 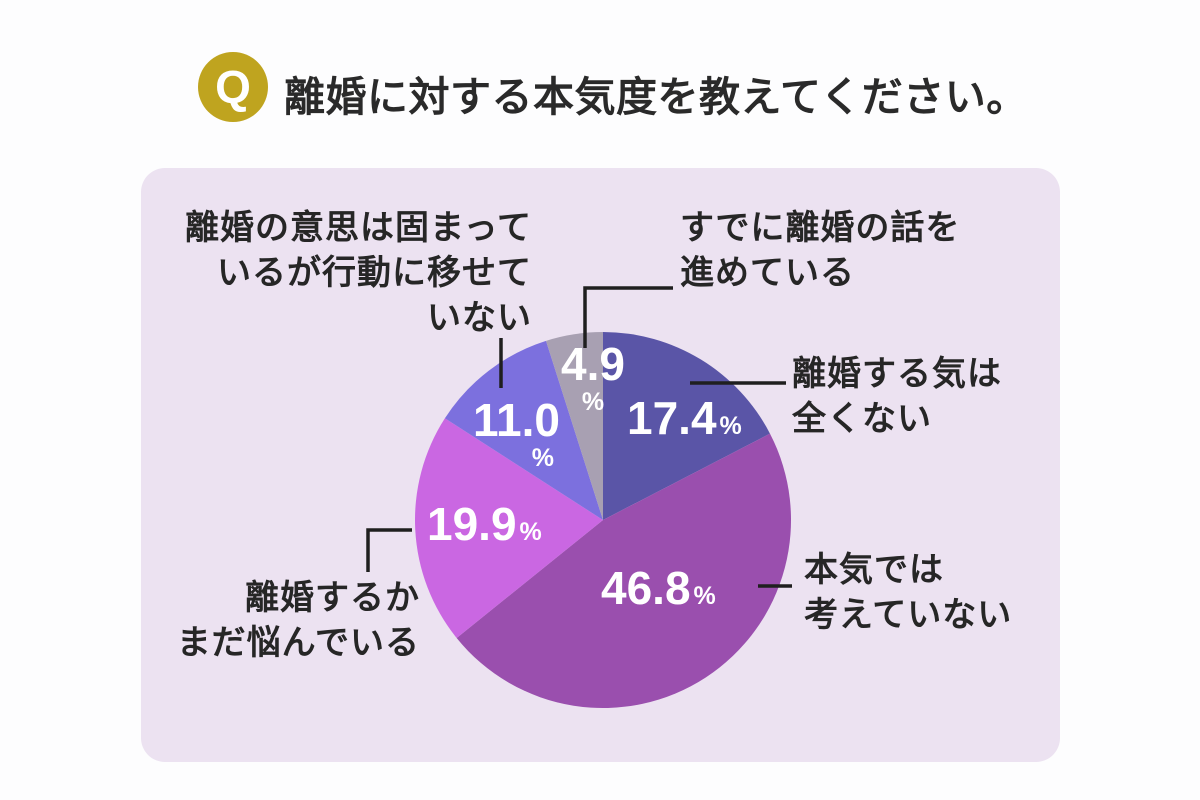 I want to click on percent-value: 19.9, so click(x=472, y=524).